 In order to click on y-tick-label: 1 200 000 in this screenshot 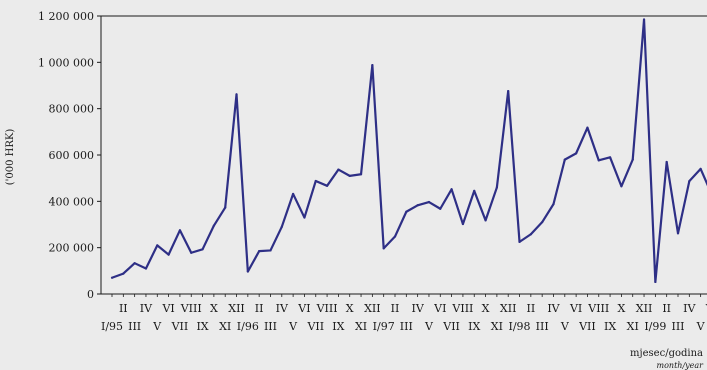, I will do `click(66, 16)`.